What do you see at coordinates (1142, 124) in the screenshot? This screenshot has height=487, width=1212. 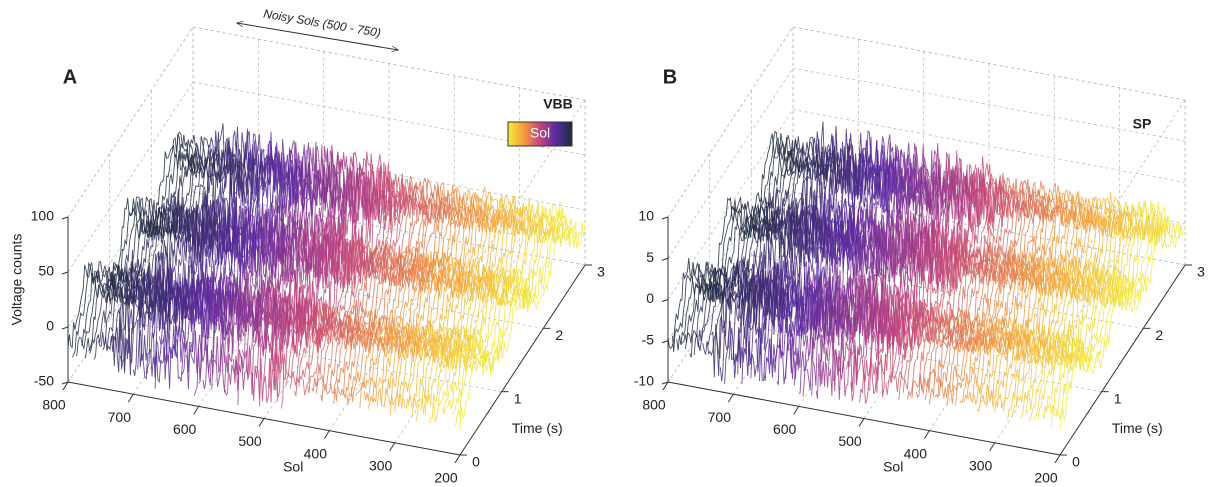 I see `panel-title: SP` at bounding box center [1142, 124].